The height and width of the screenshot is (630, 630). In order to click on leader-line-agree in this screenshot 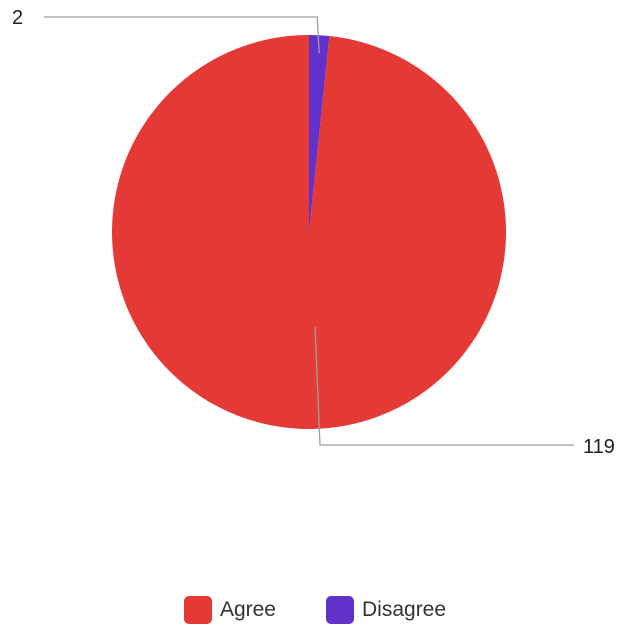, I will do `click(444, 386)`.